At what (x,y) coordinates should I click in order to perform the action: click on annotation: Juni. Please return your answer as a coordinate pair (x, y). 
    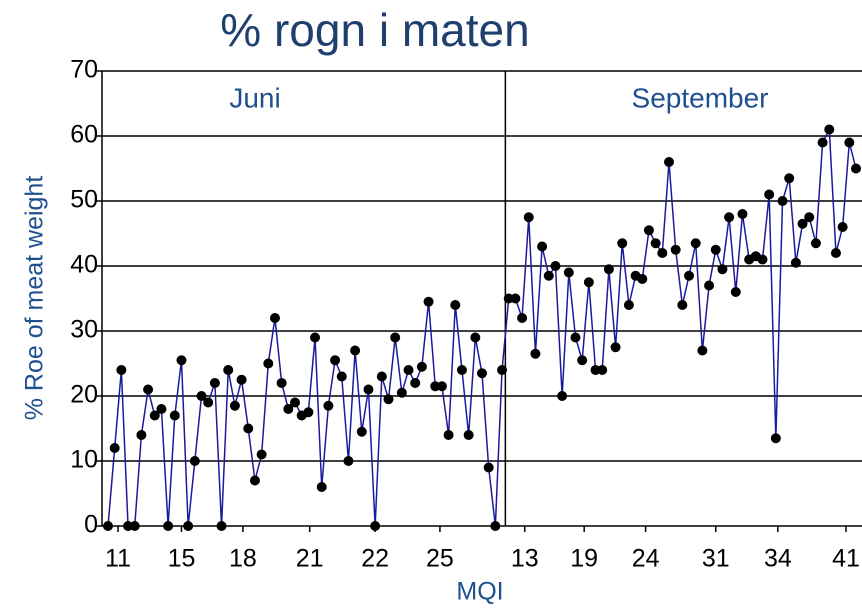
    Looking at the image, I should click on (254, 97).